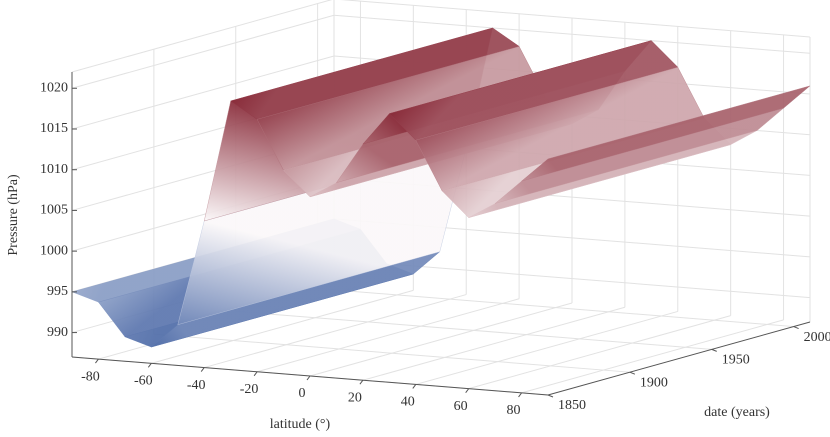  What do you see at coordinates (57, 332) in the screenshot?
I see `z-tick-label: 990` at bounding box center [57, 332].